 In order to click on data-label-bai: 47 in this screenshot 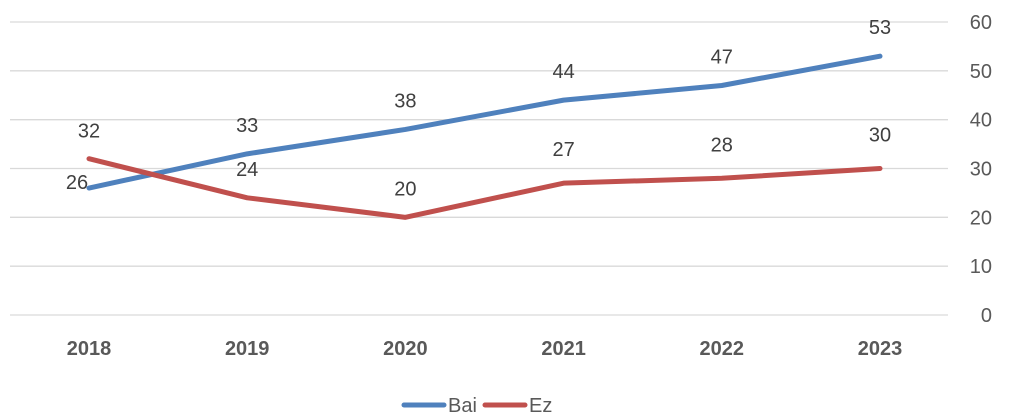, I will do `click(722, 57)`.